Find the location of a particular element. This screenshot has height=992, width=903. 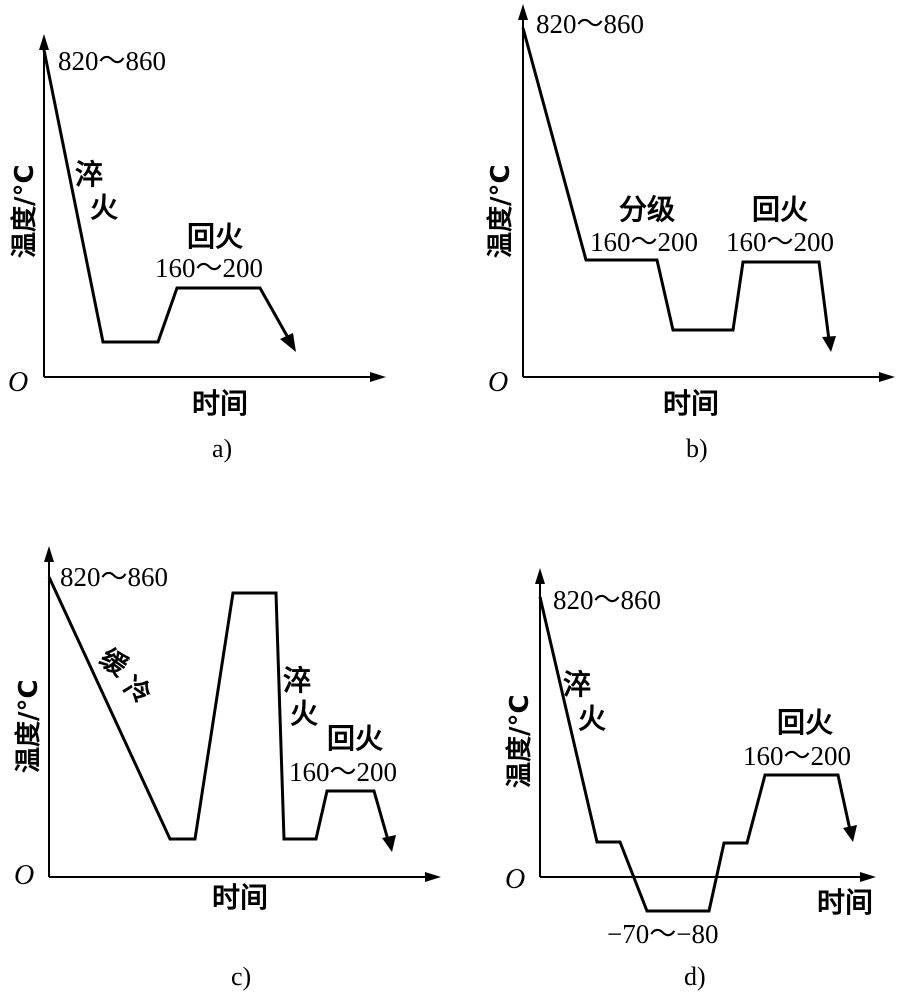

panel-a-temper-range: 160～200 is located at coordinates (209, 268).